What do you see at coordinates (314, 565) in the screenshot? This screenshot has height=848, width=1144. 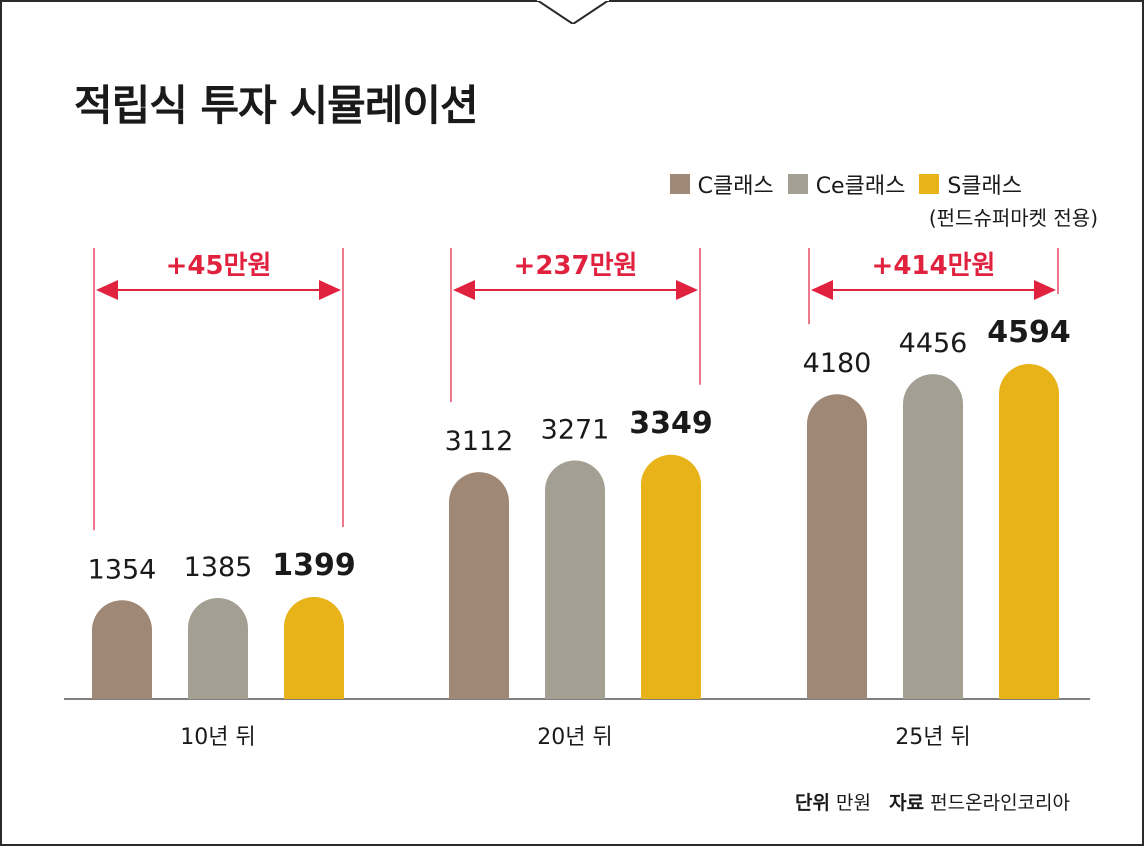 I see `data-label-1-3: 1399` at bounding box center [314, 565].